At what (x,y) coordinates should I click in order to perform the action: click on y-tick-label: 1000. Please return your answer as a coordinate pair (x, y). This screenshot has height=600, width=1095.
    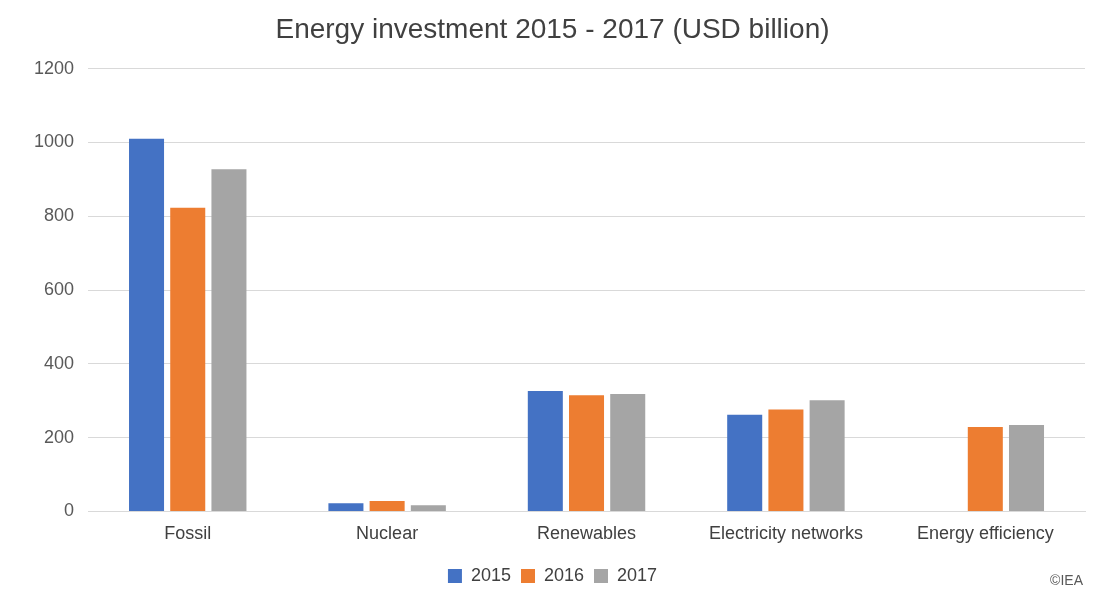
    Looking at the image, I should click on (54, 141).